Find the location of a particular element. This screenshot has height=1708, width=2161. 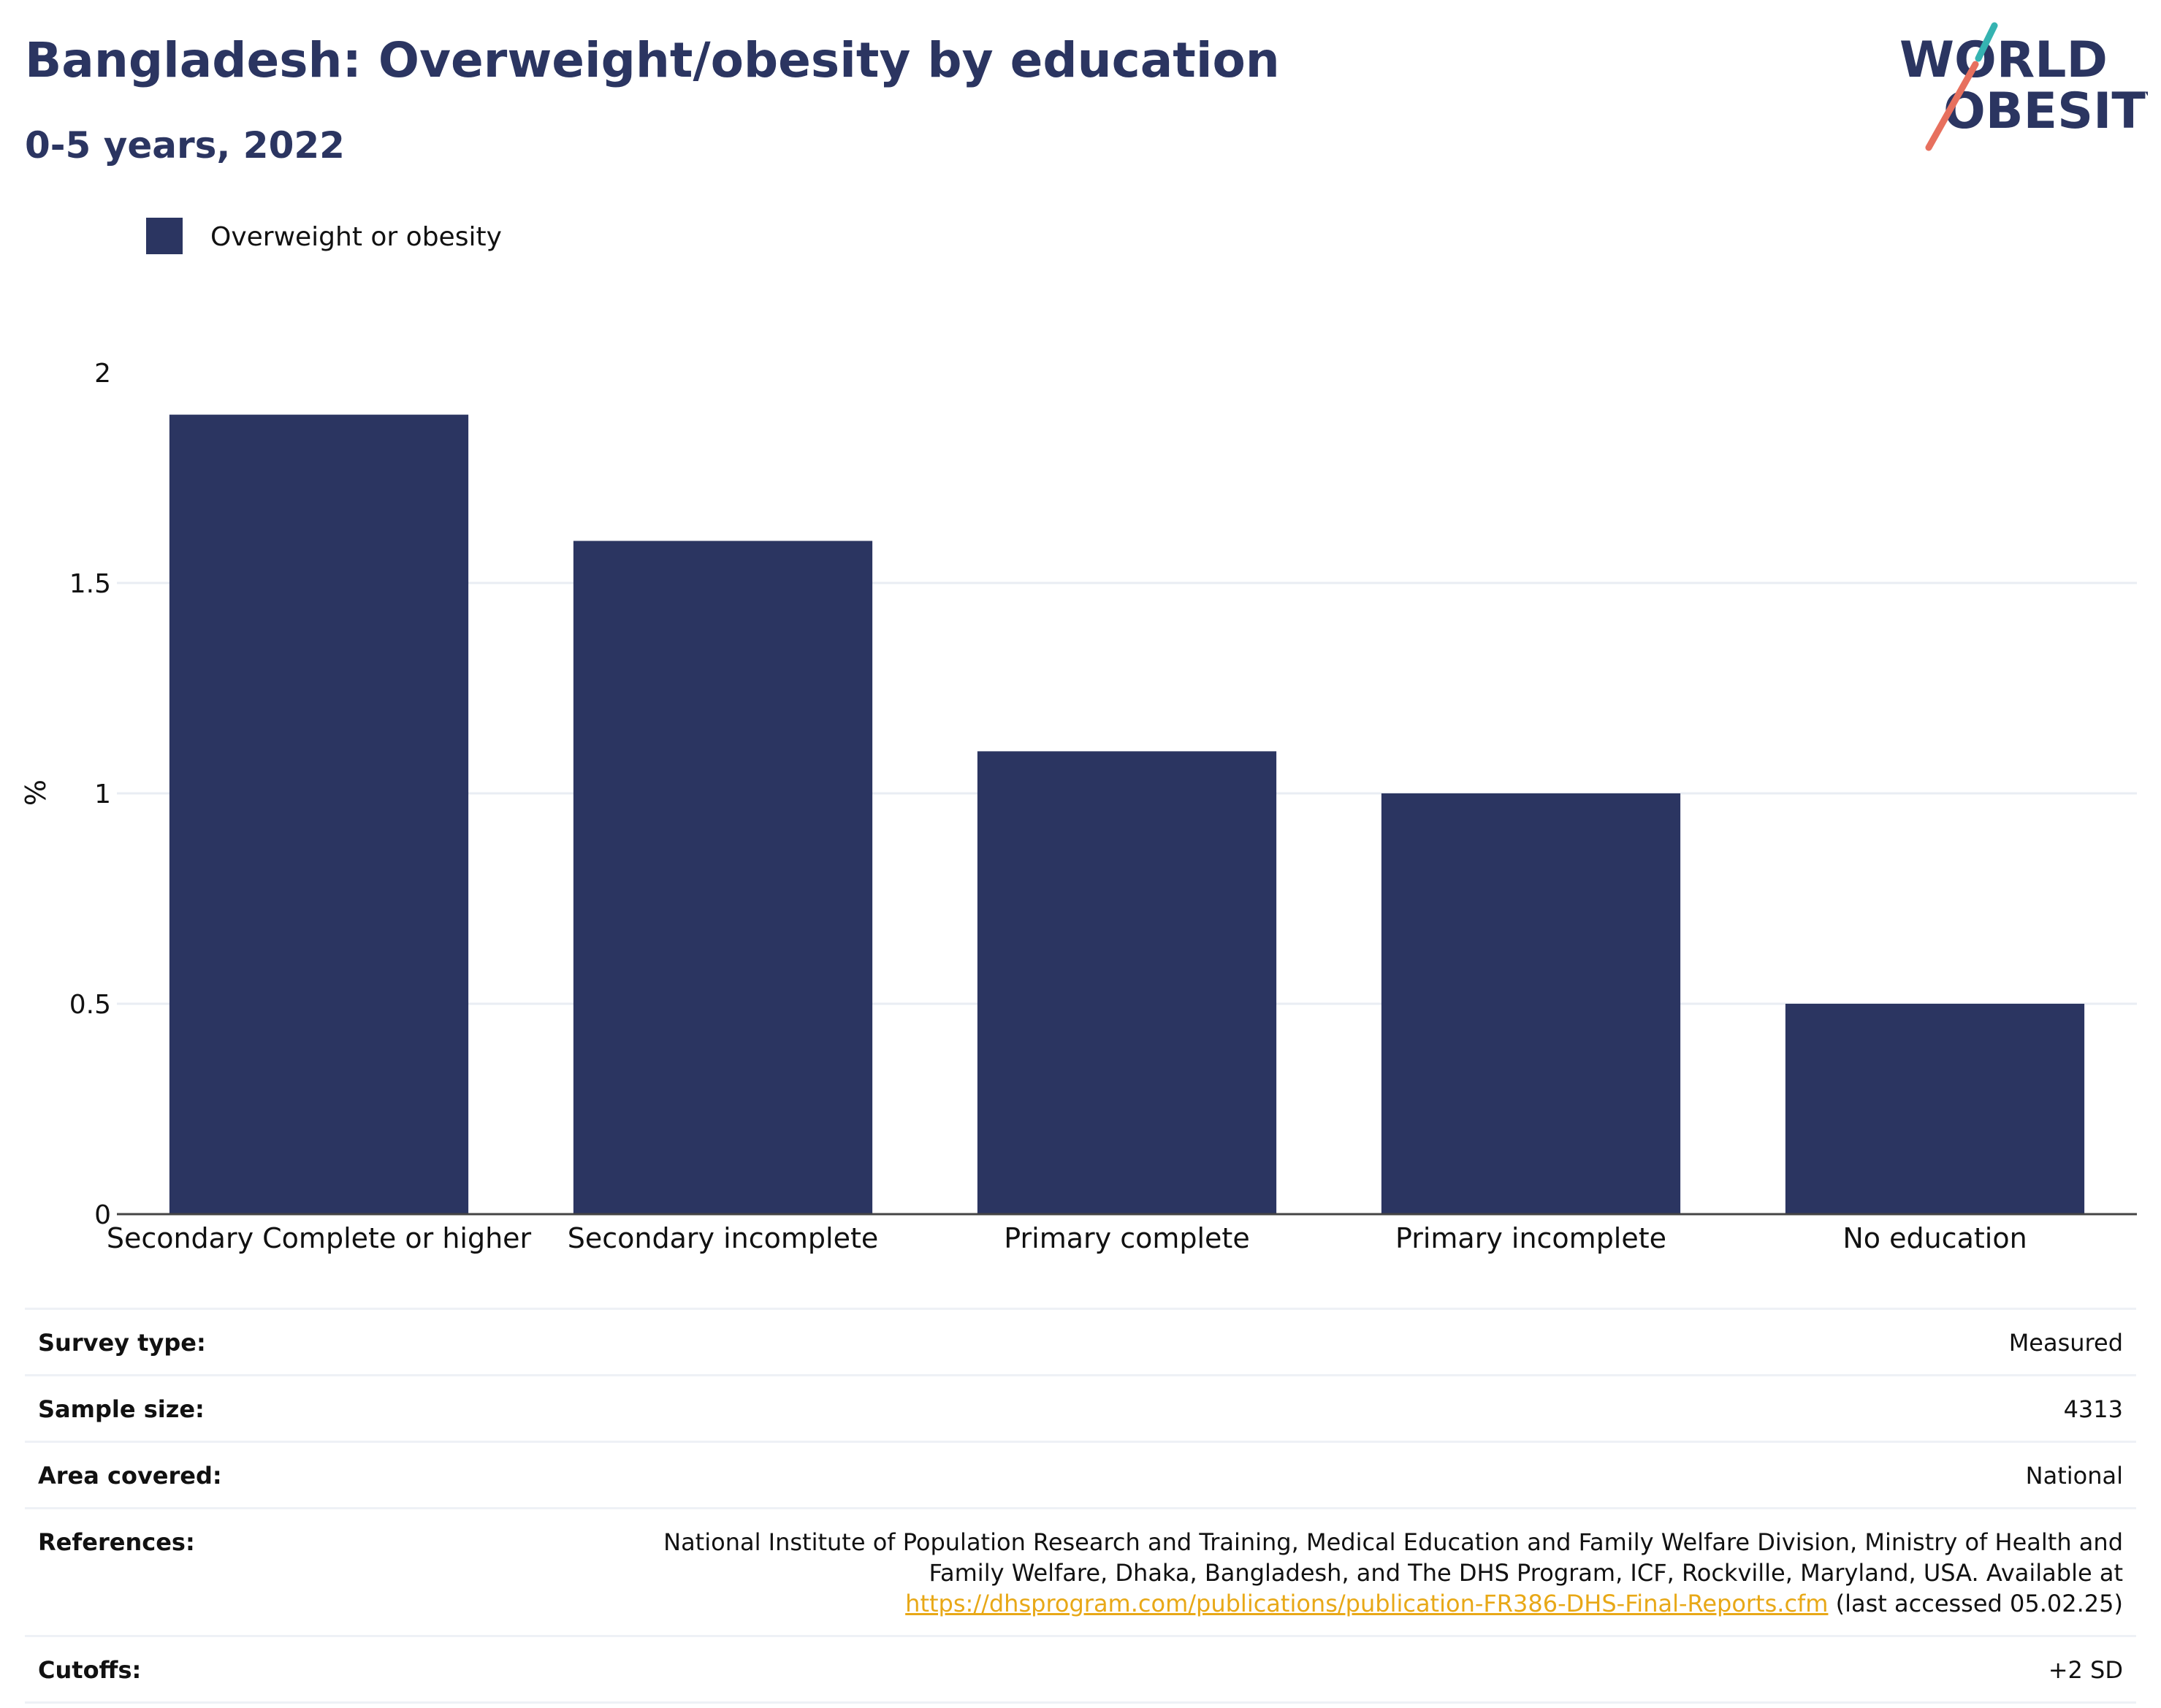

legend-label: Overweight or obesity is located at coordinates (356, 237).